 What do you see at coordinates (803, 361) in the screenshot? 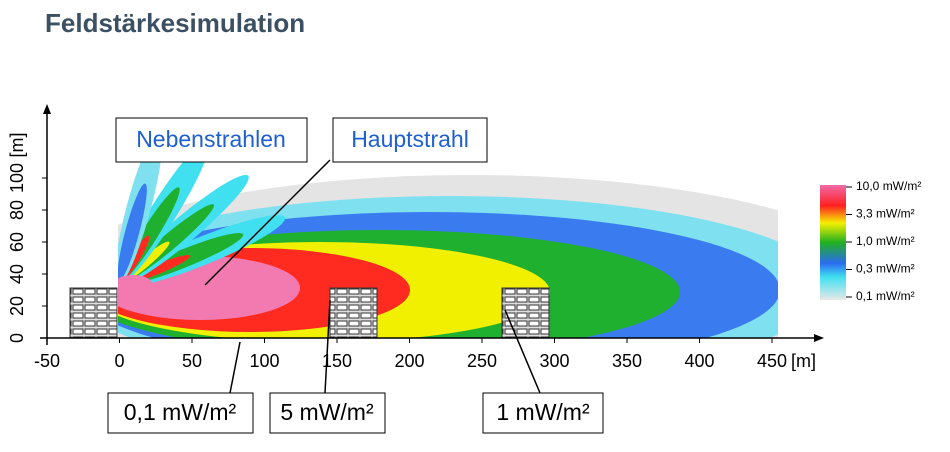
I see `x-axis-label: [m]` at bounding box center [803, 361].